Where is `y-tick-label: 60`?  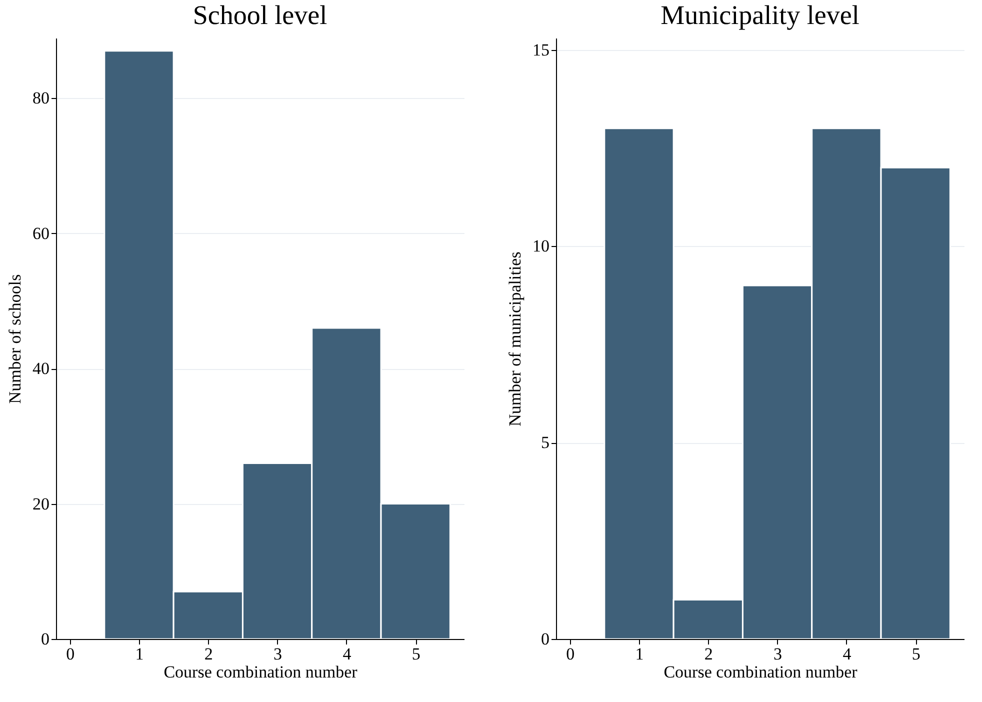 y-tick-label: 60 is located at coordinates (41, 233).